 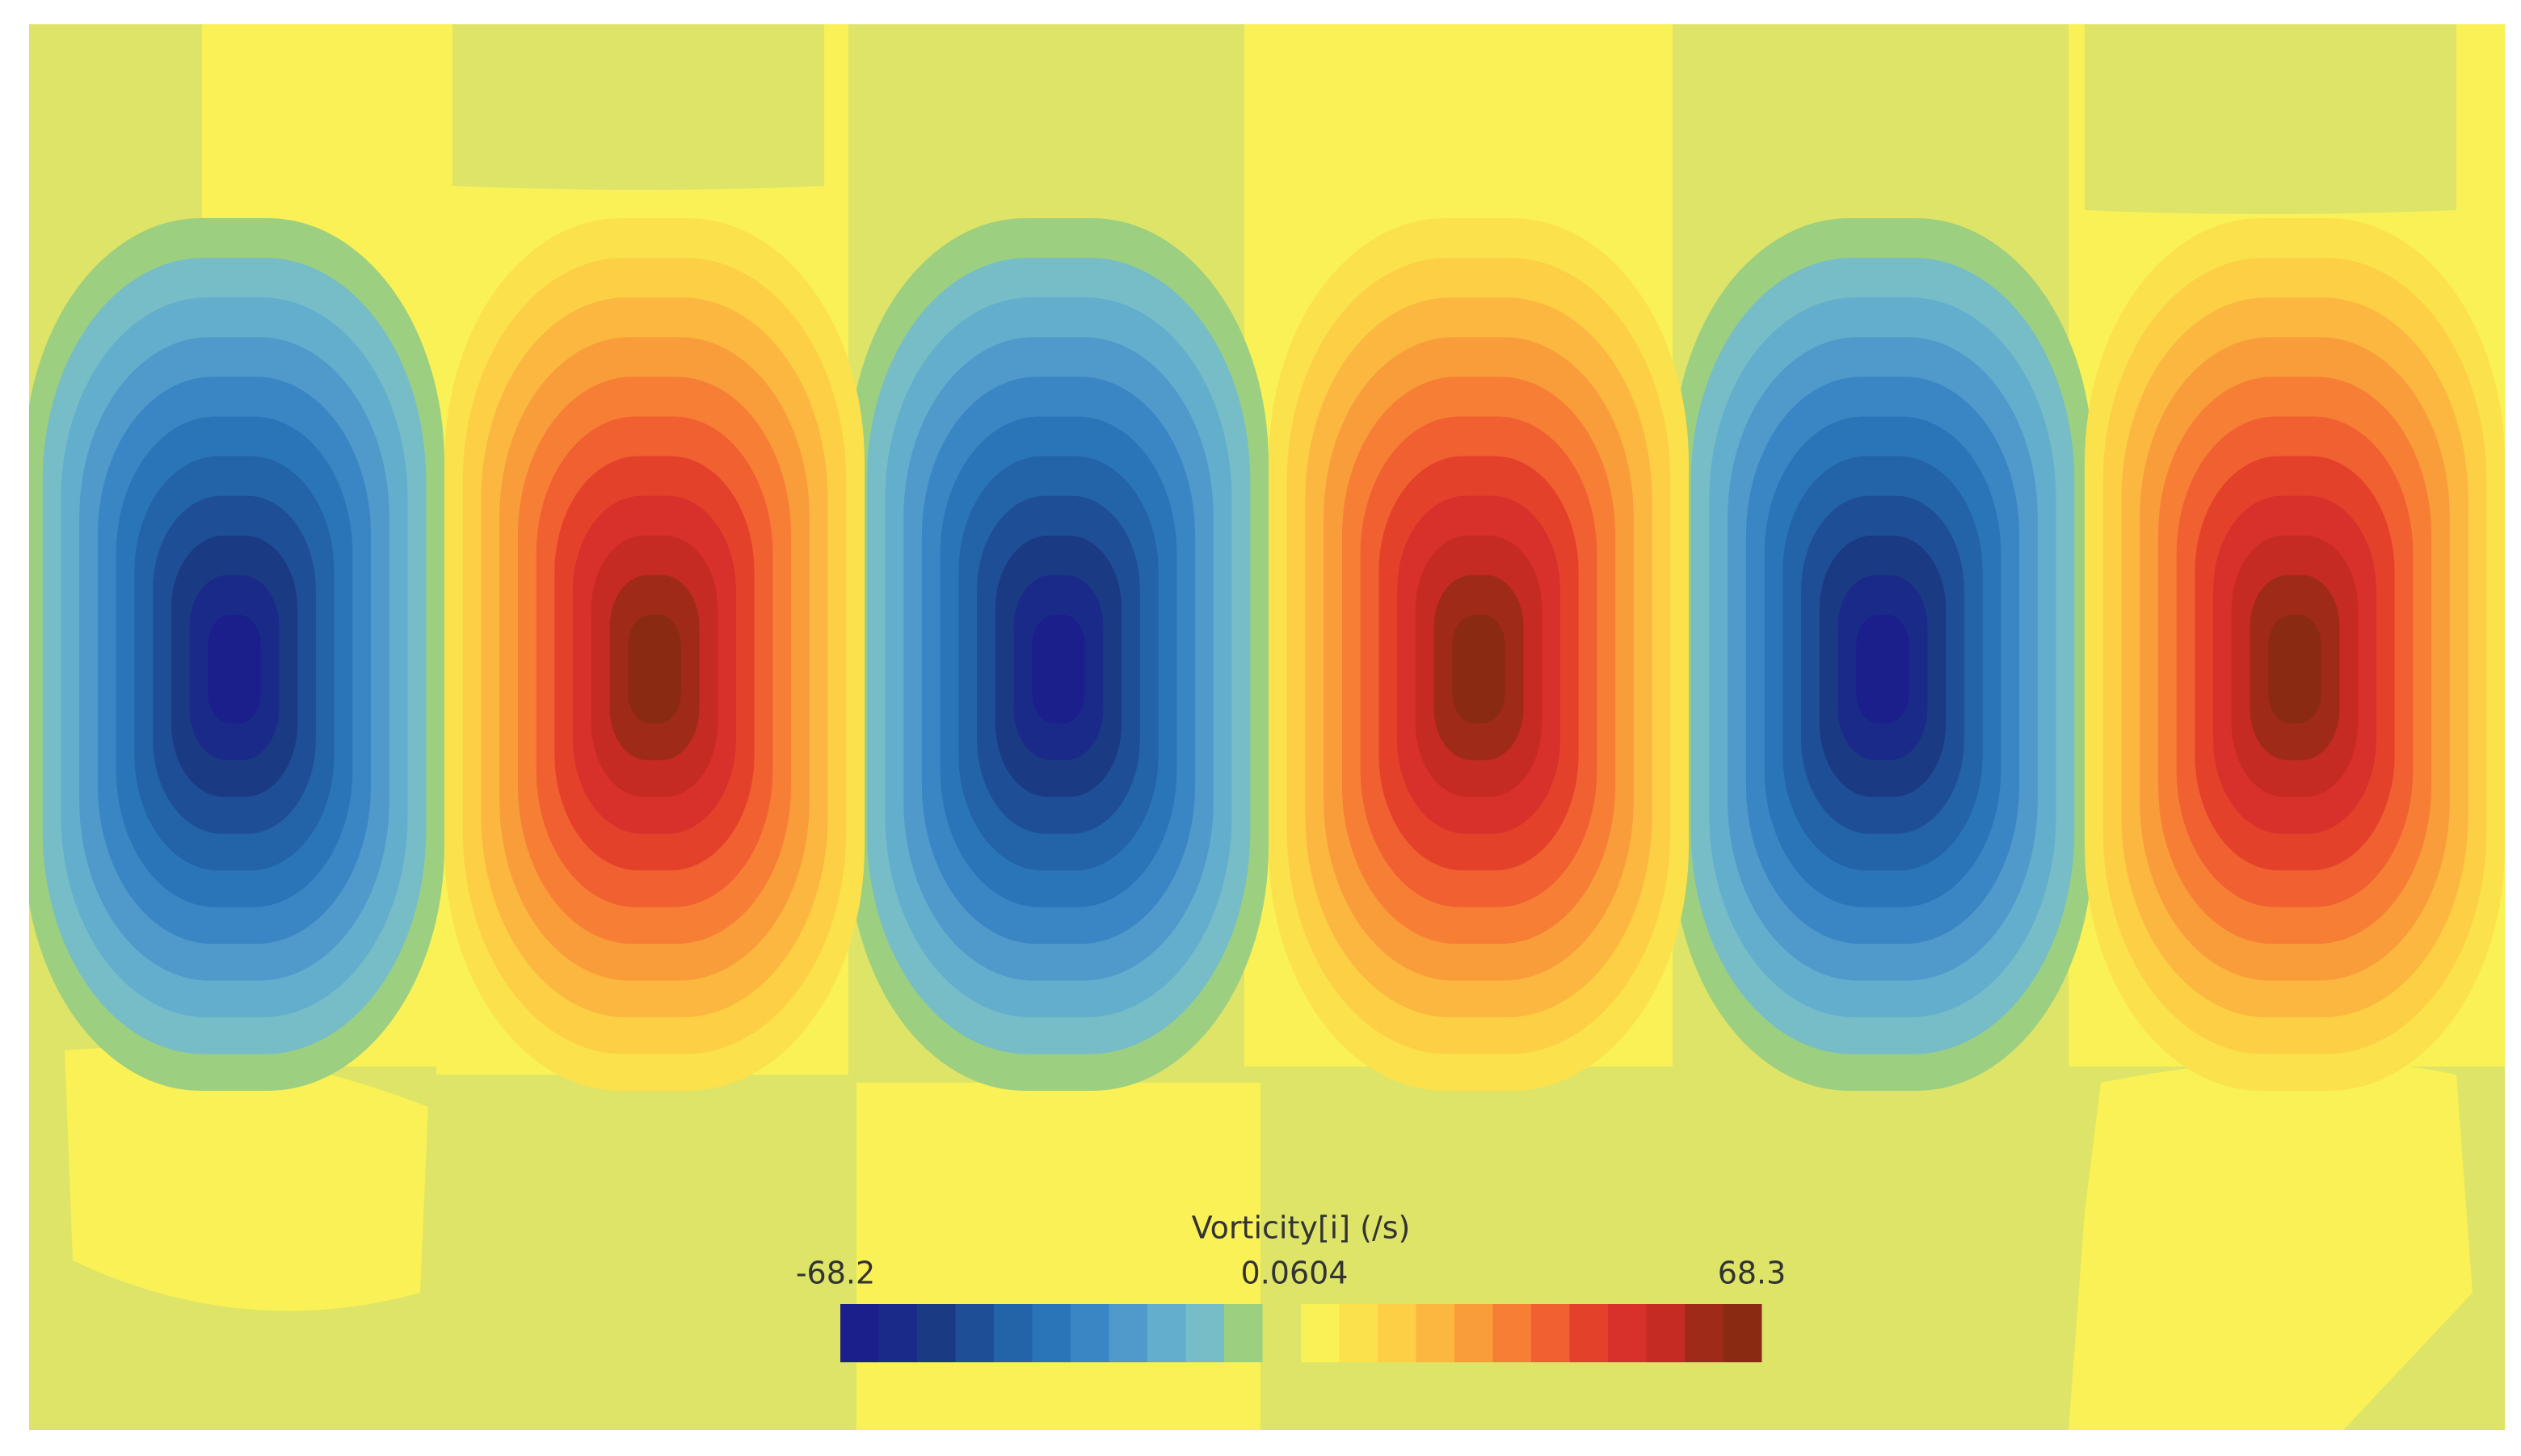 What do you see at coordinates (1301, 1228) in the screenshot?
I see `colorbar-title: Vorticity[i] (/s)` at bounding box center [1301, 1228].